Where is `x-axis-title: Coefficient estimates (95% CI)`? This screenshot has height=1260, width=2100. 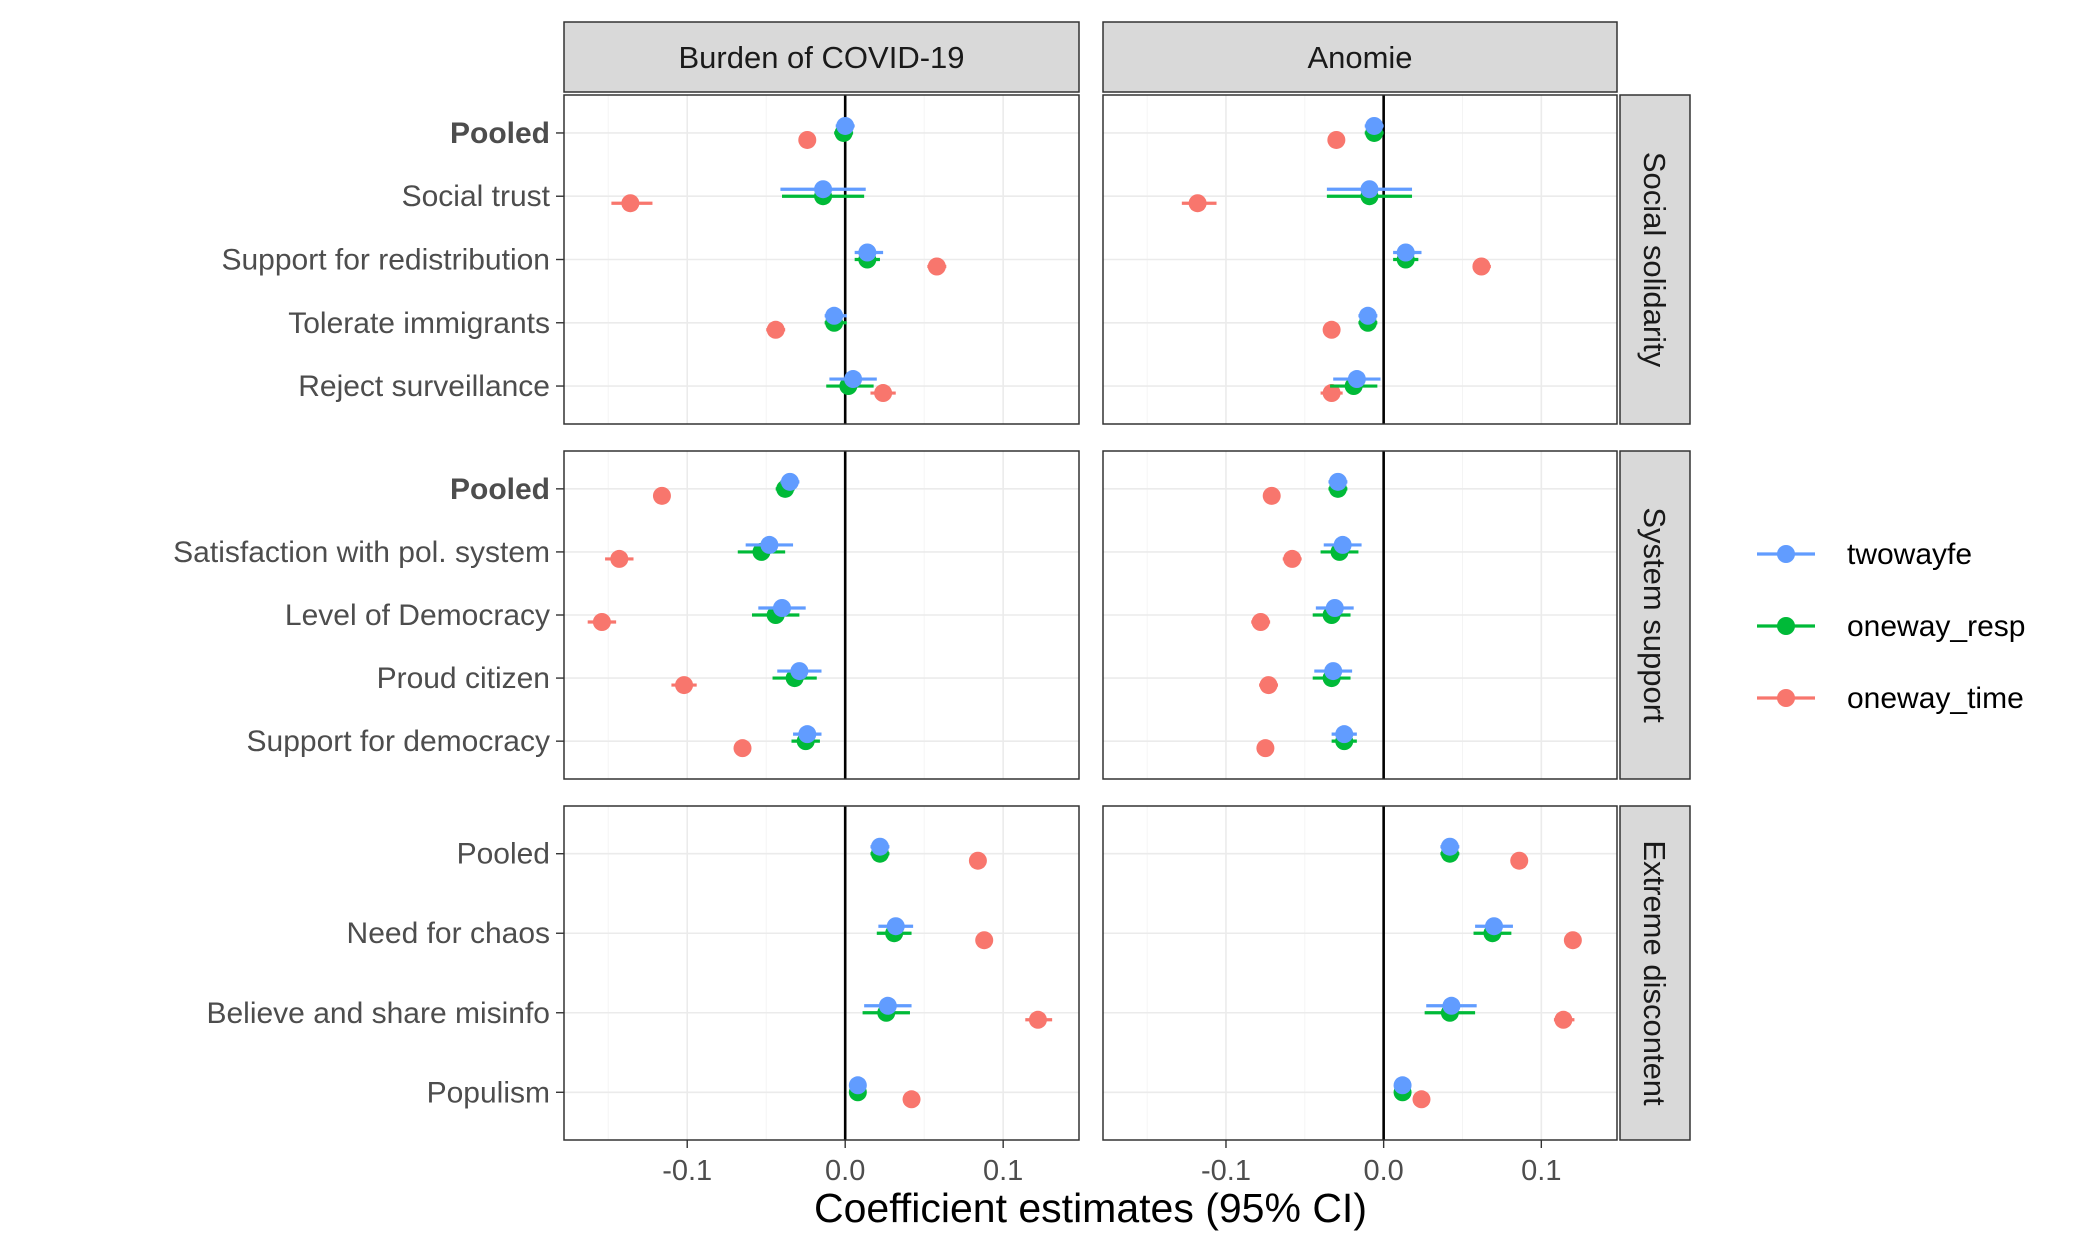
x-axis-title: Coefficient estimates (95% CI) is located at coordinates (1090, 1208).